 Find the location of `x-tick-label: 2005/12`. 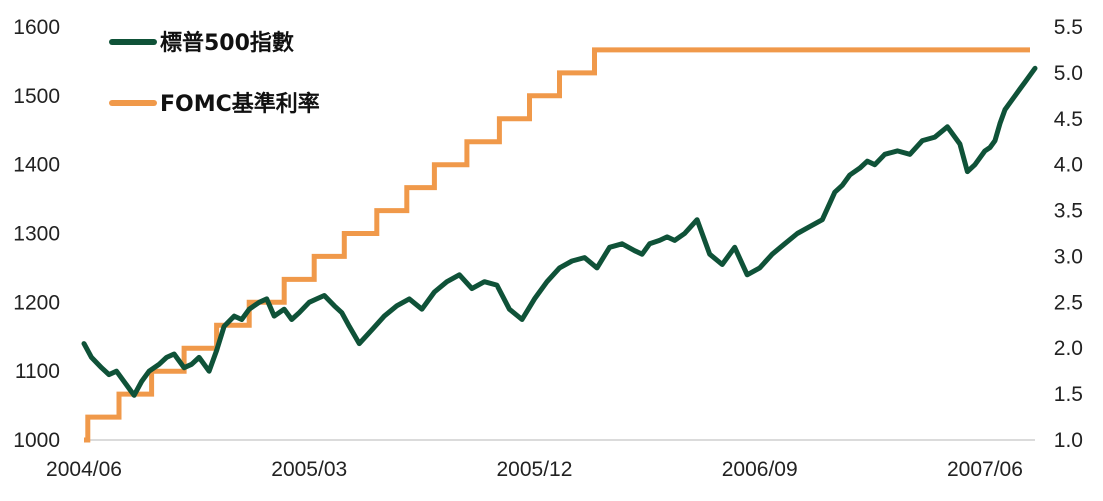

x-tick-label: 2005/12 is located at coordinates (535, 469).